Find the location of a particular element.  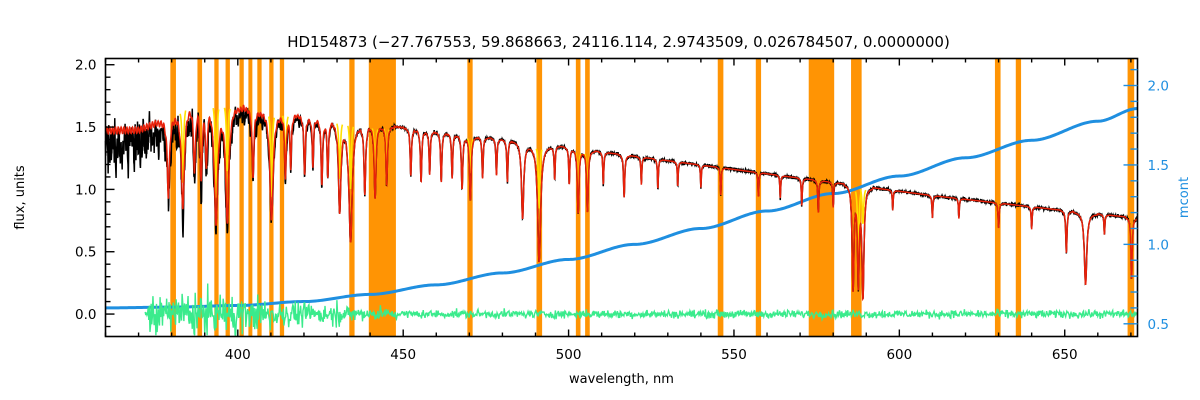

ytick-label-right: 2.0 is located at coordinates (1158, 87).